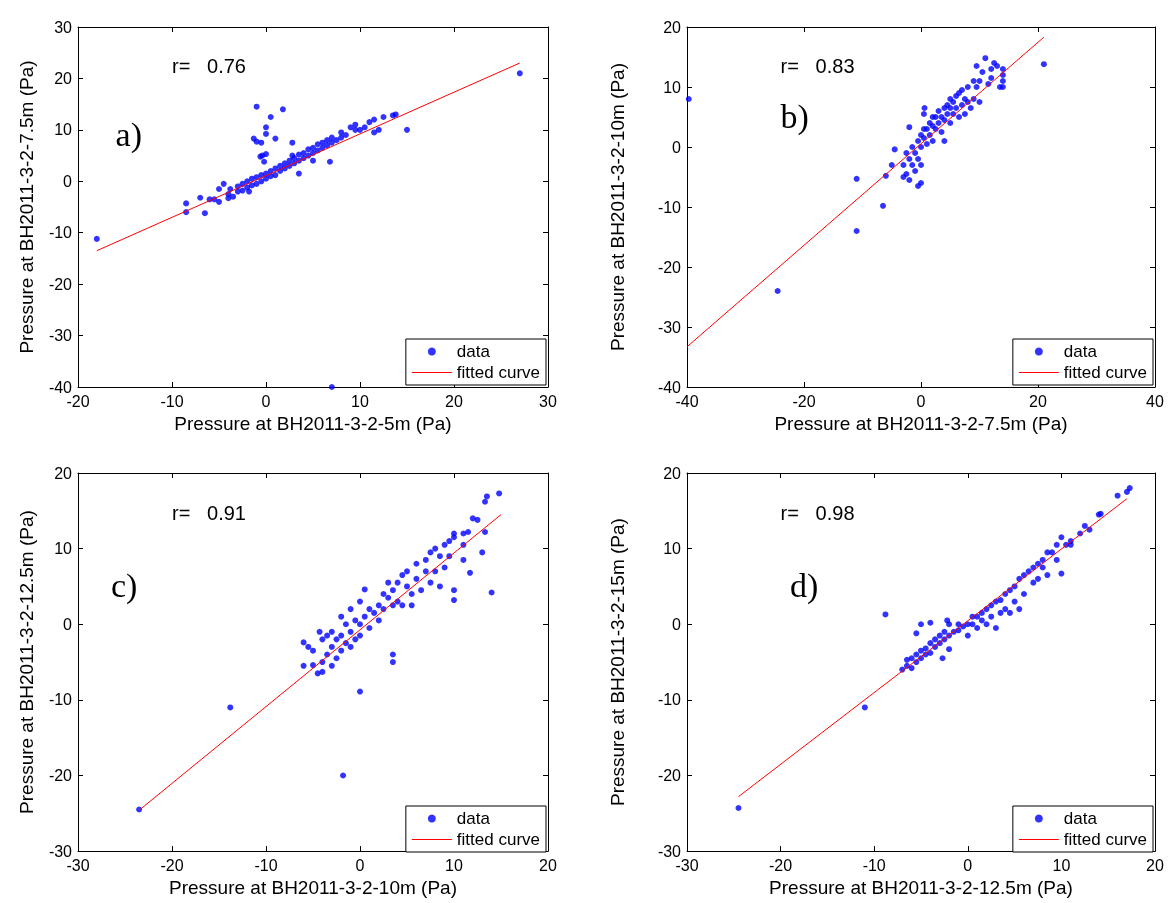 This screenshot has width=1174, height=903. I want to click on x-axis-title: Pressure at BH2011-3-2-12.5m (Pa), so click(921, 887).